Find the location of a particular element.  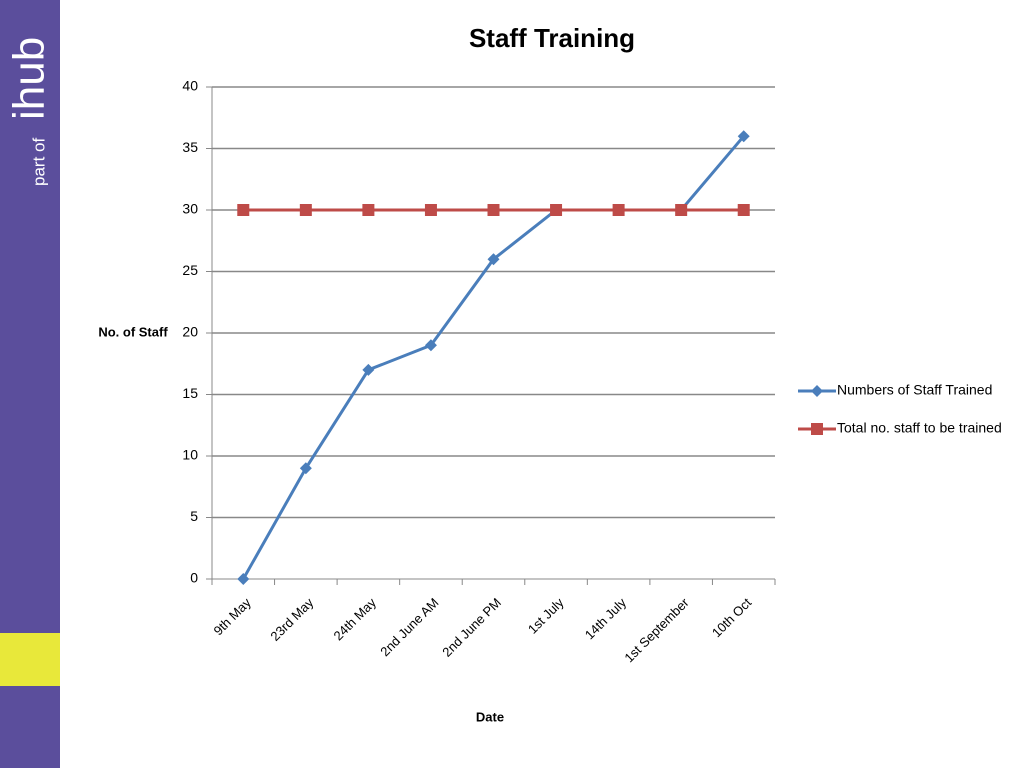

x-tick-label: 23rd May is located at coordinates (291, 619).